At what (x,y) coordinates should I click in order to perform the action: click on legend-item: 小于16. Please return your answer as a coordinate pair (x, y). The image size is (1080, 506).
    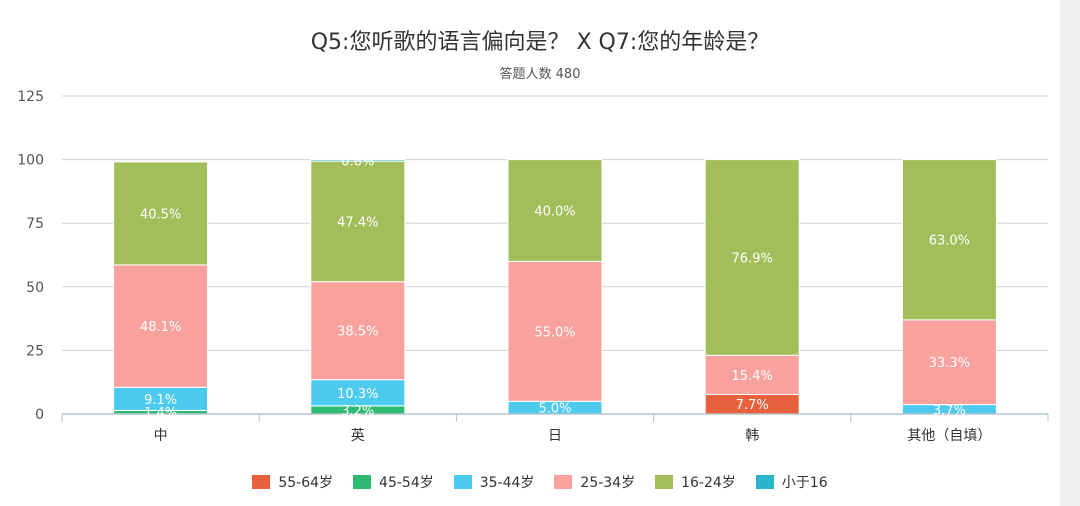
    Looking at the image, I should click on (791, 482).